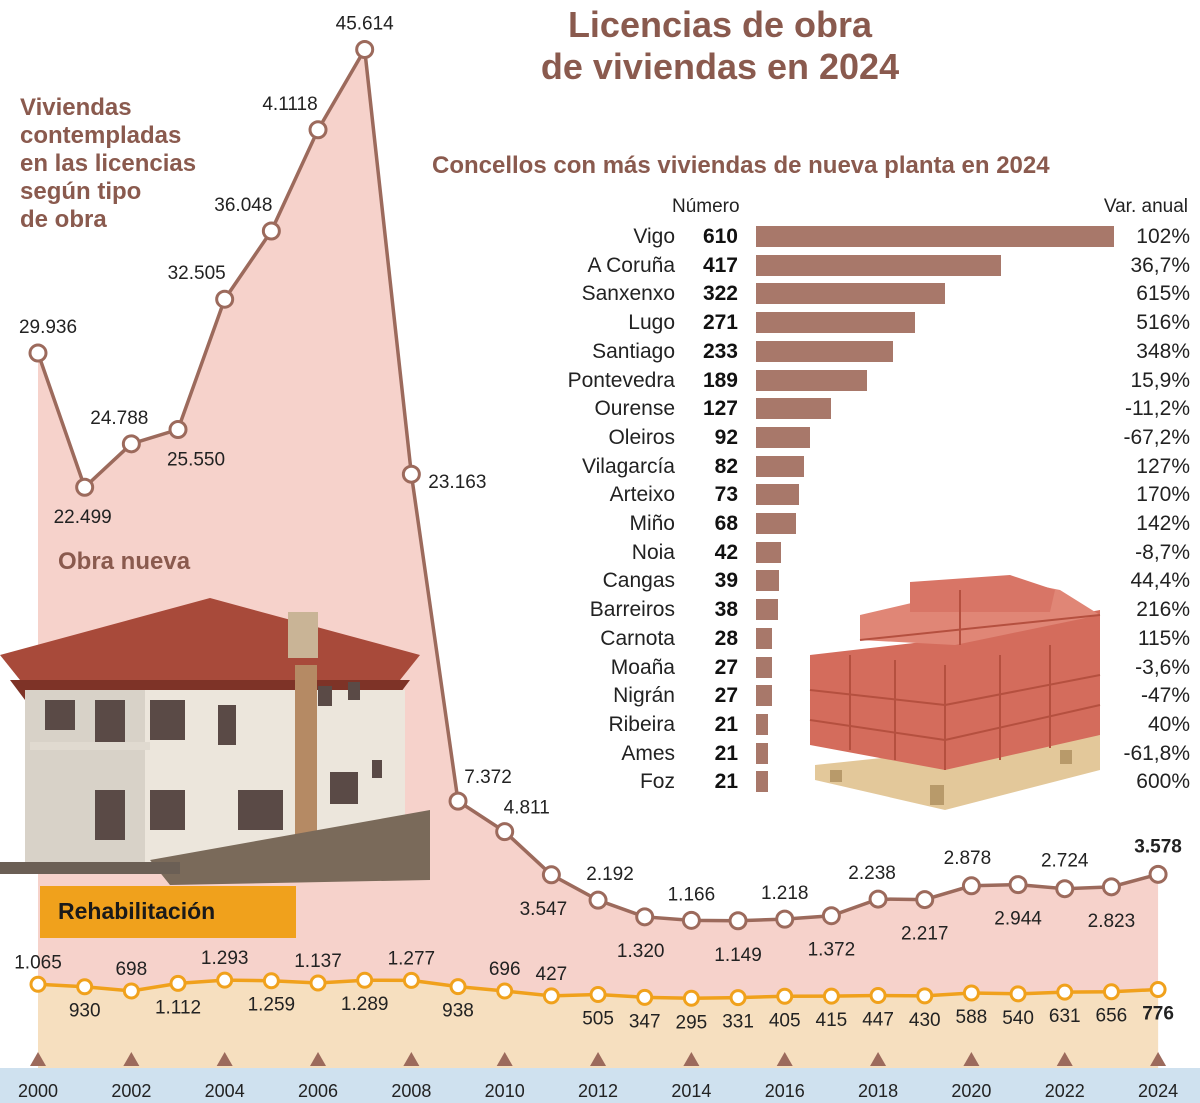 This screenshot has height=1103, width=1200. What do you see at coordinates (1065, 889) in the screenshot?
I see `point-obra-nueva-2022` at bounding box center [1065, 889].